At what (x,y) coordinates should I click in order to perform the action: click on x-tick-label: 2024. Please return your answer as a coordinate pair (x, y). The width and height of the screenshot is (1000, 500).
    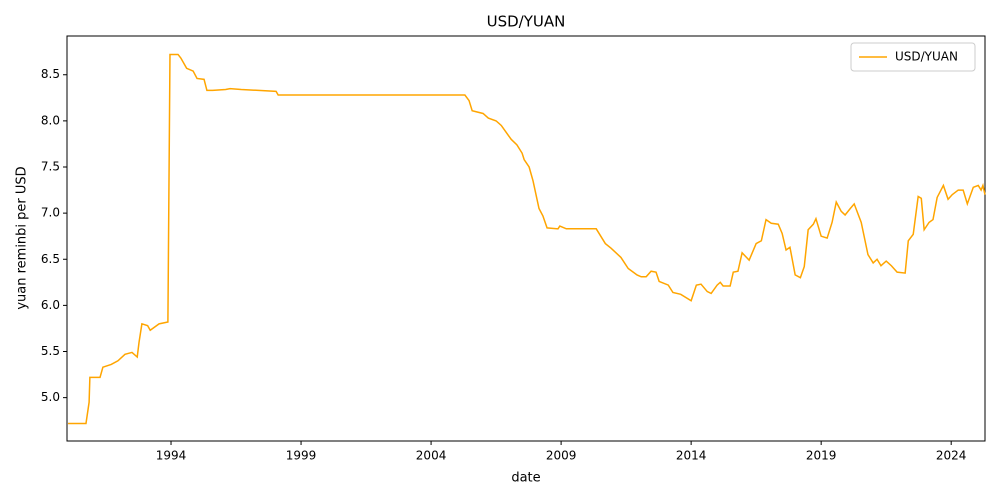
    Looking at the image, I should click on (951, 456).